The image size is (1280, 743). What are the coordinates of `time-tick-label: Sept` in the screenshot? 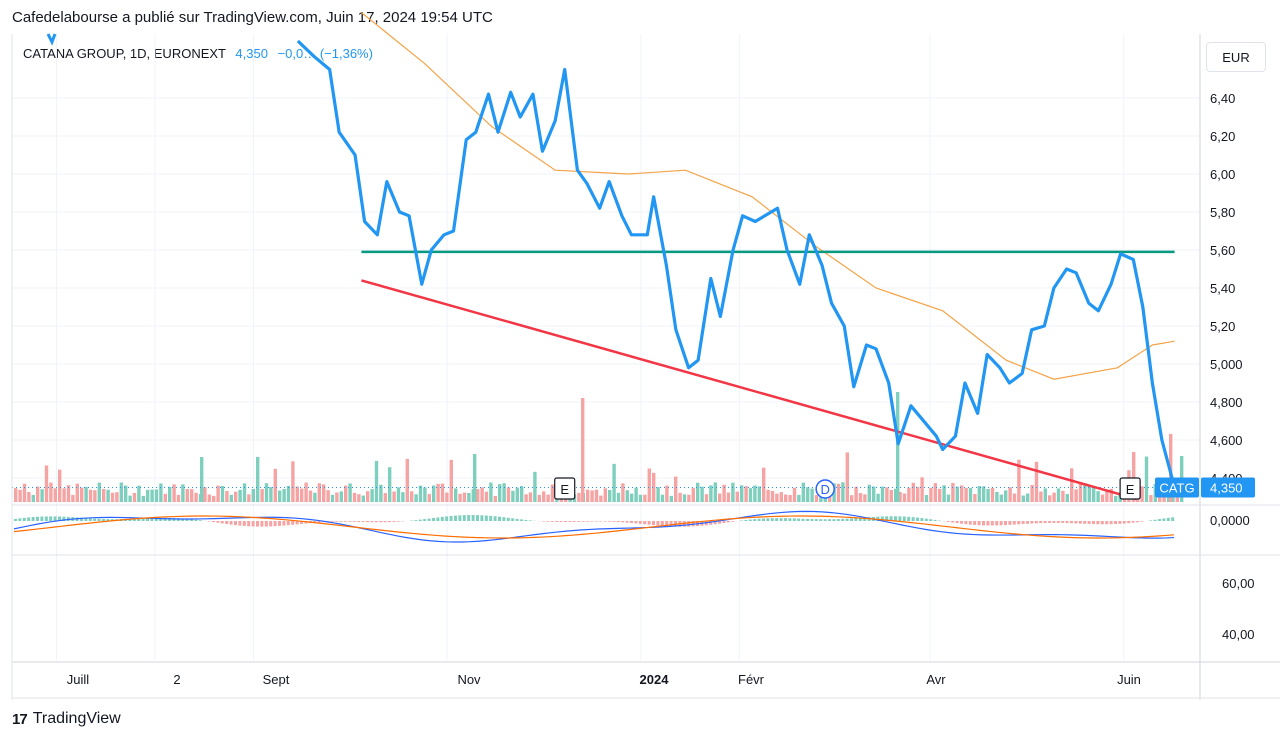 It's located at (276, 679).